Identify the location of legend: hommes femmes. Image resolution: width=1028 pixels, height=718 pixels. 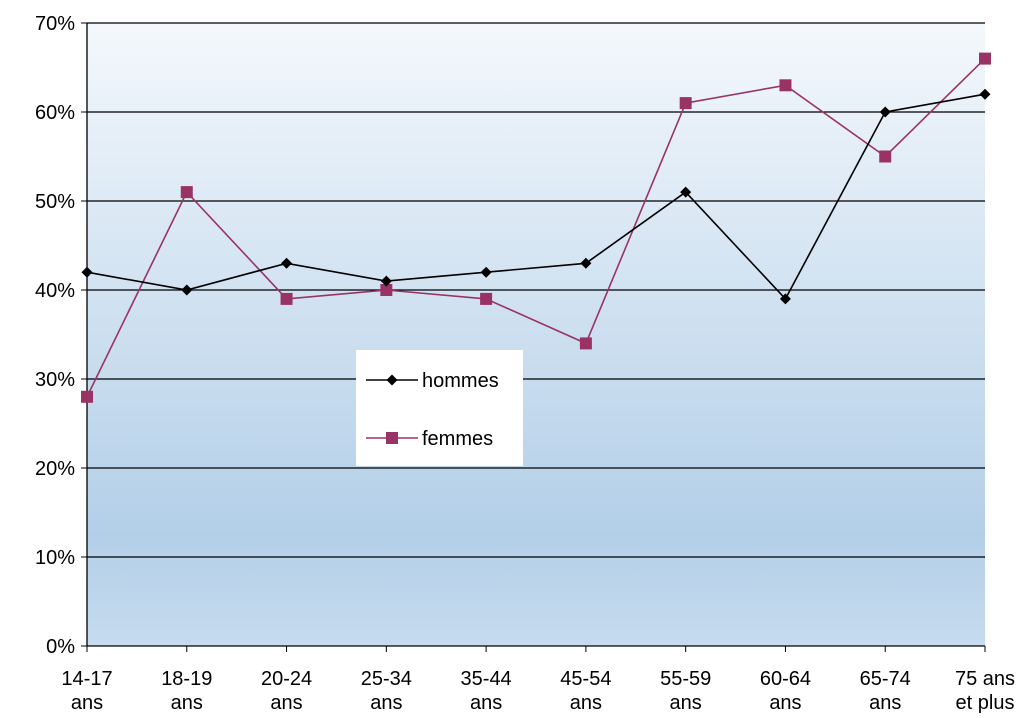
(439, 408).